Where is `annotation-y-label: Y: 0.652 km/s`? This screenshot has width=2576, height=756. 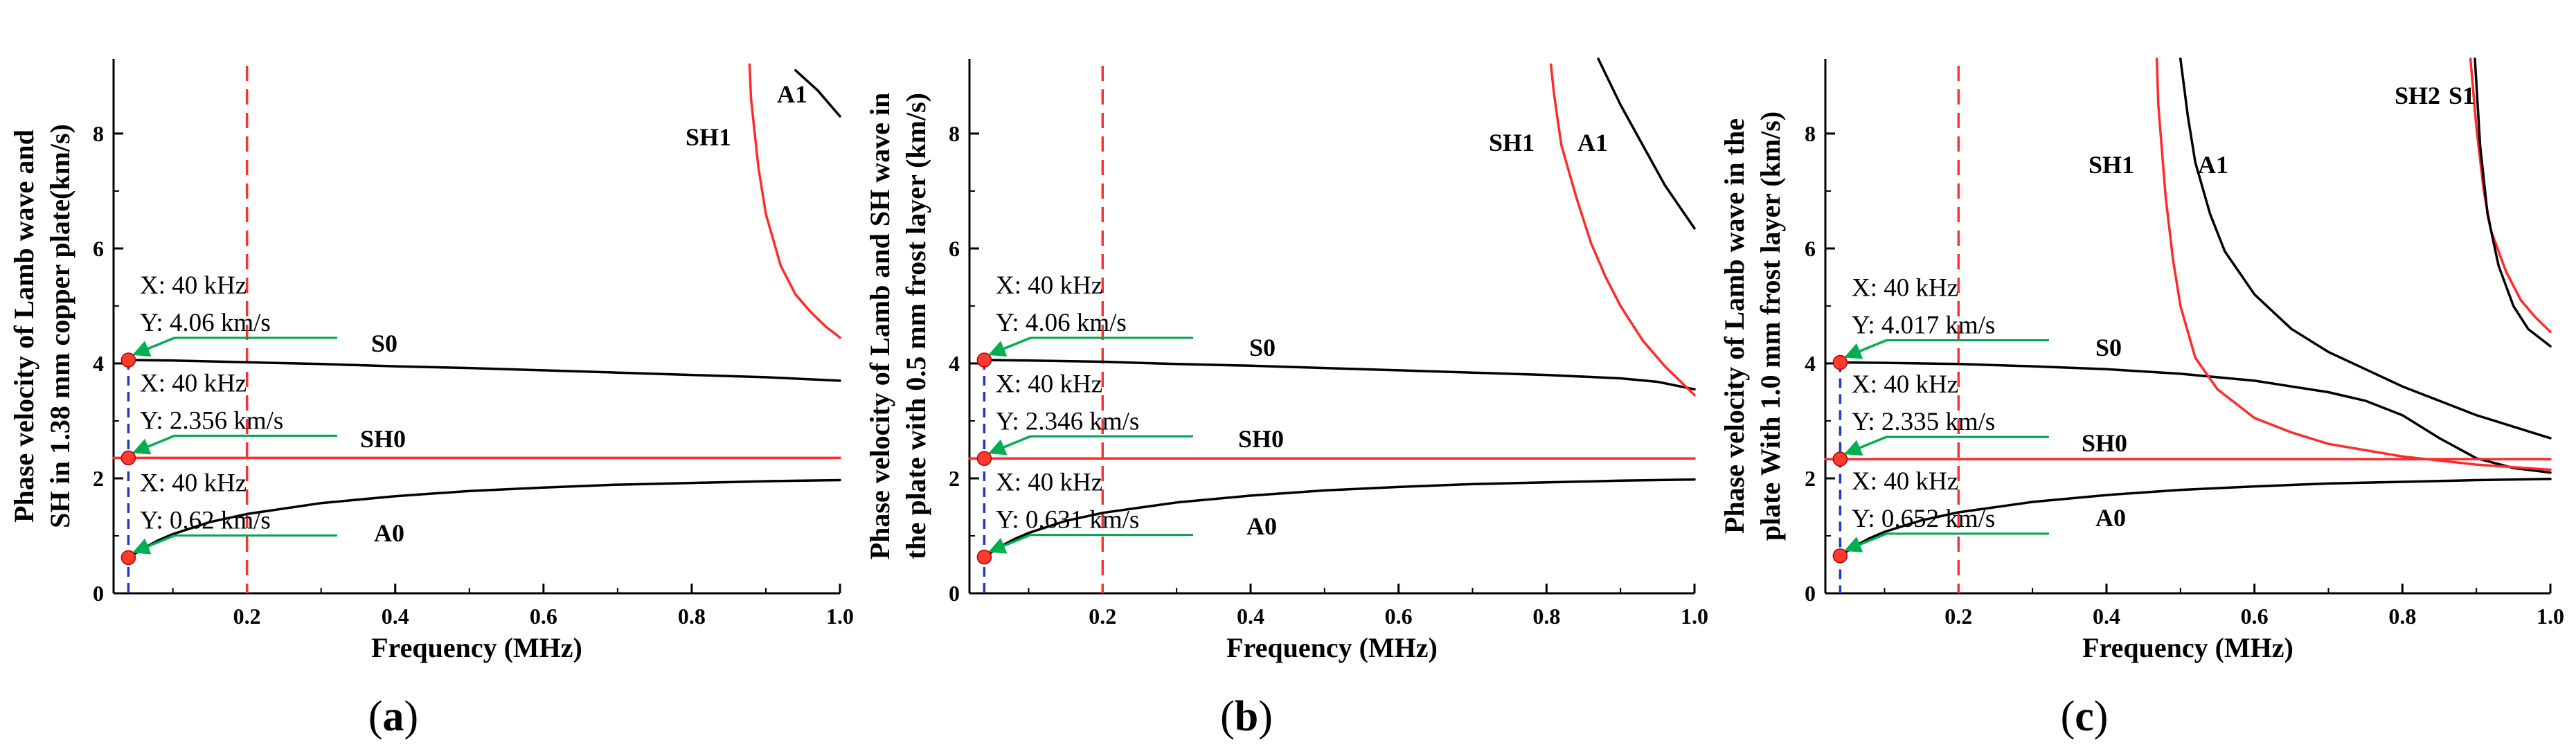
annotation-y-label: Y: 0.652 km/s is located at coordinates (1924, 519).